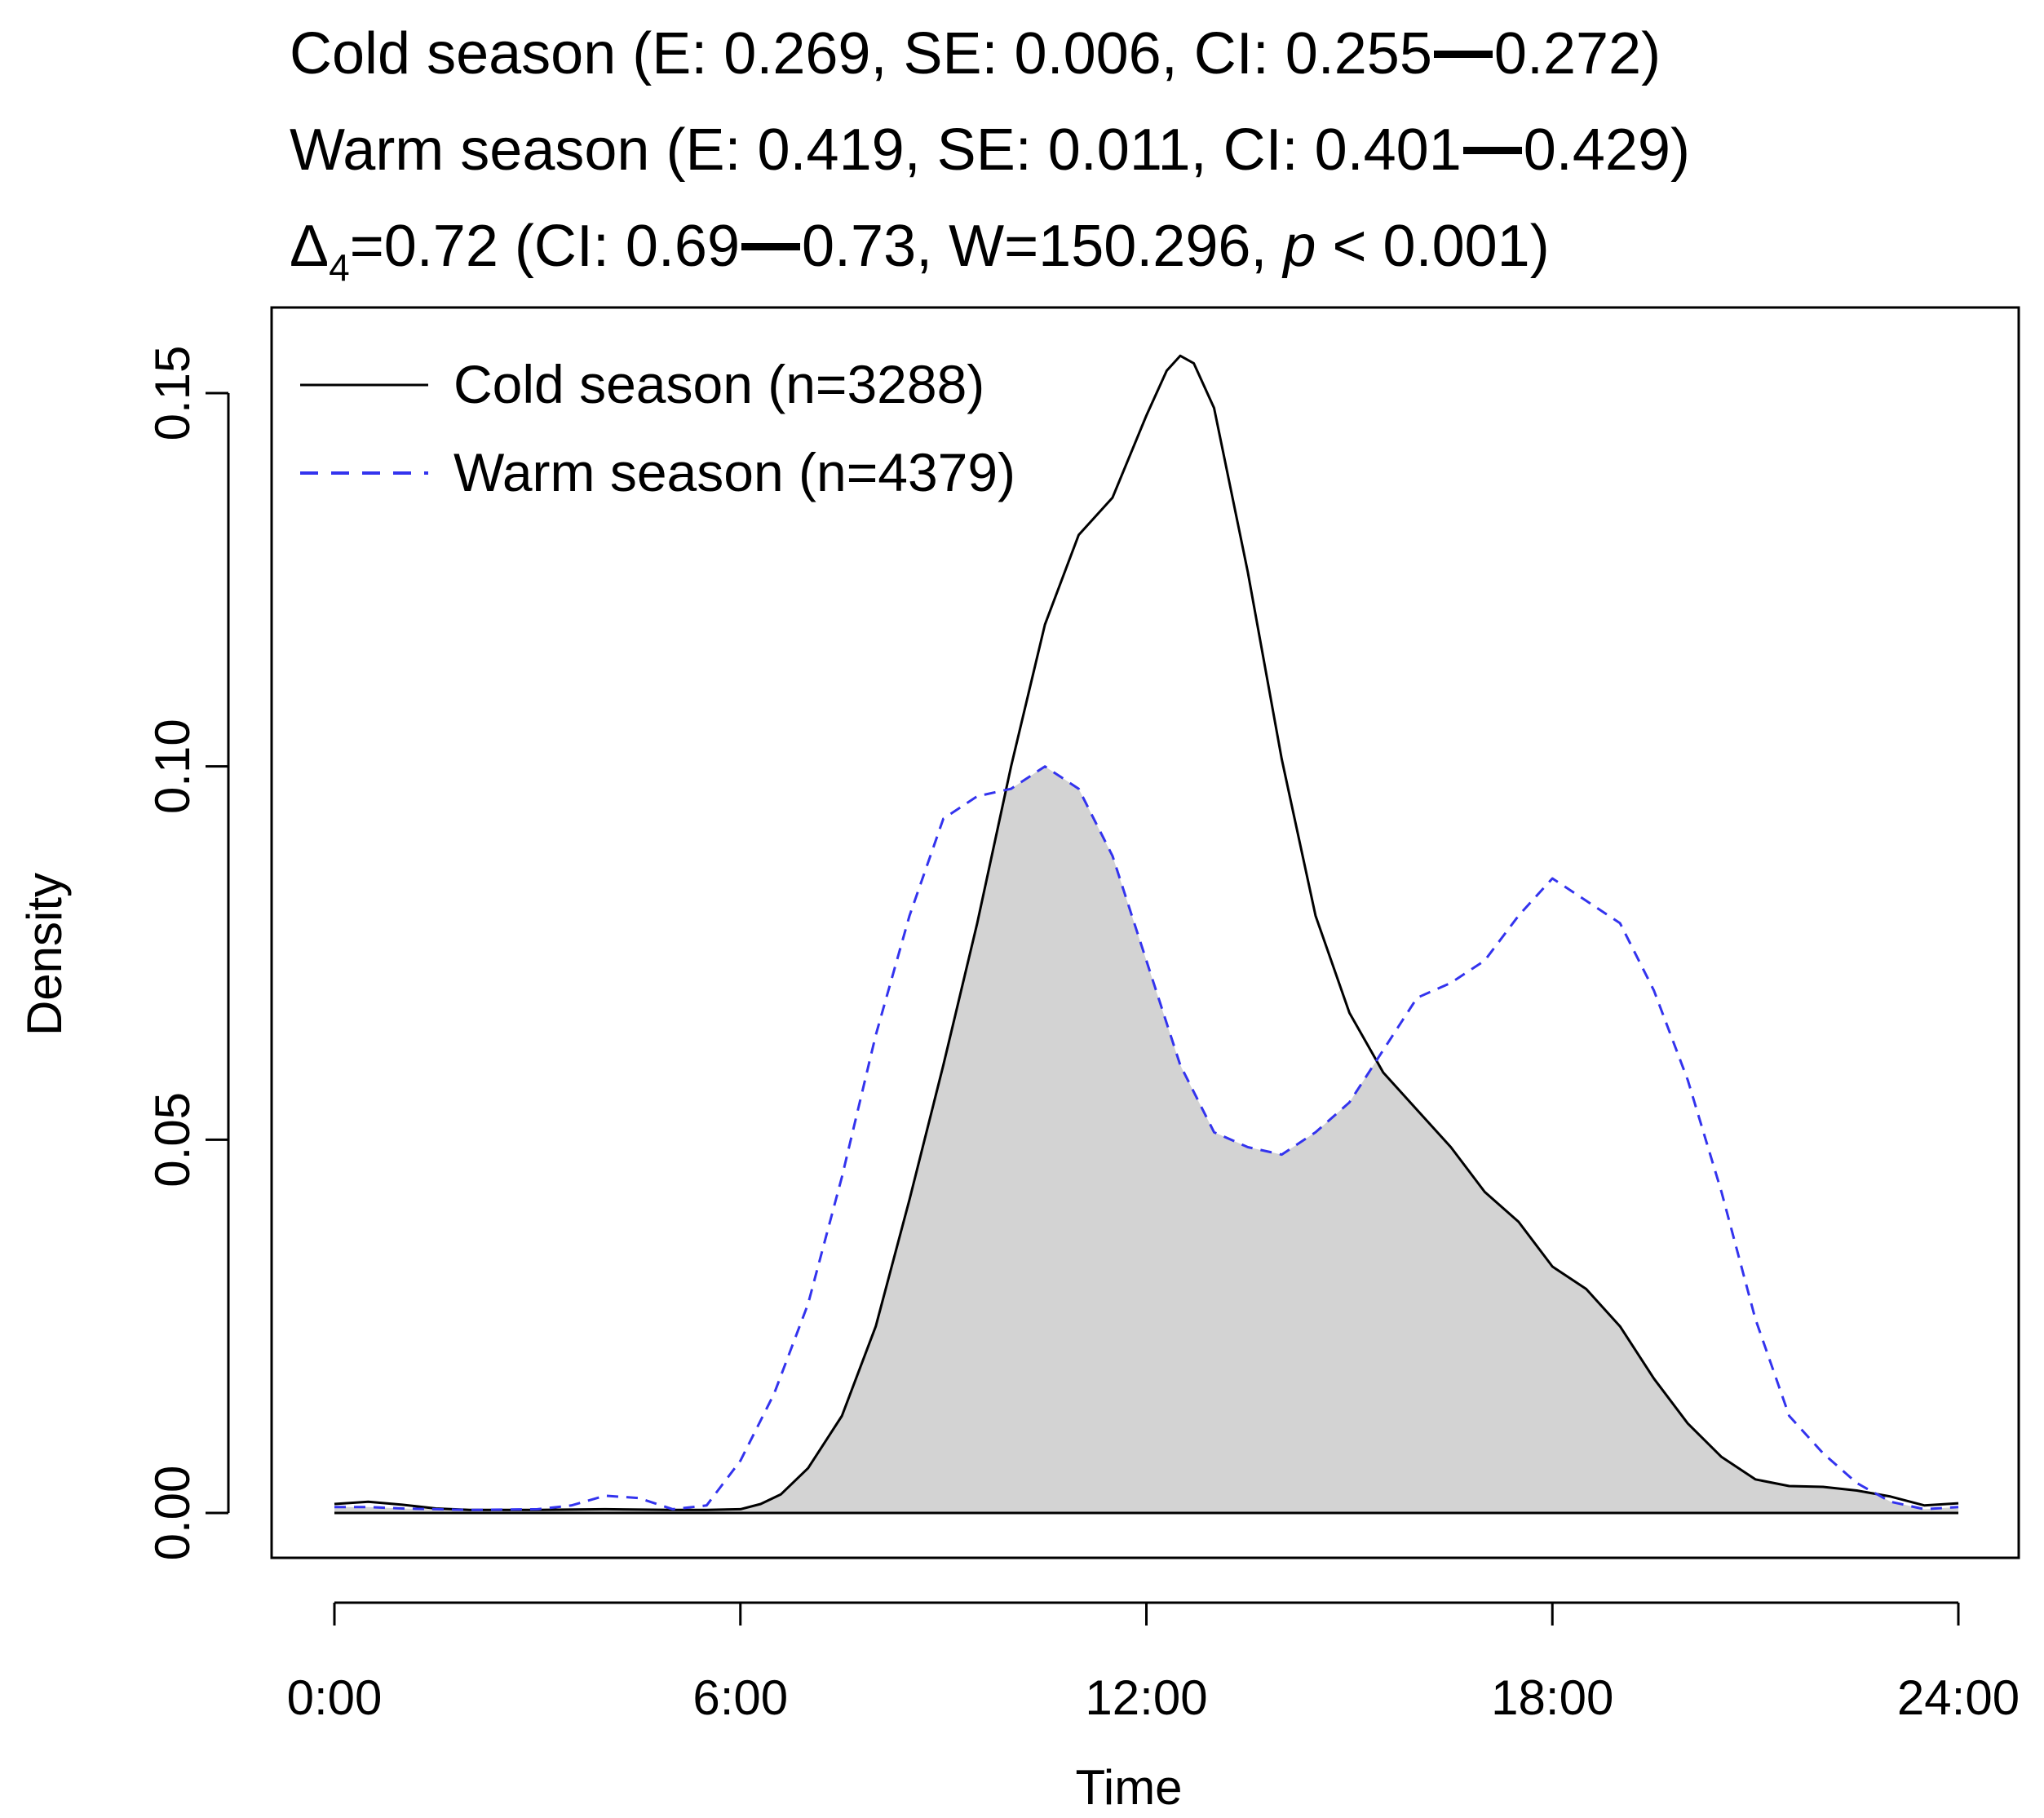 This screenshot has width=2044, height=1818. I want to click on x-tick-label: 6:00, so click(740, 1697).